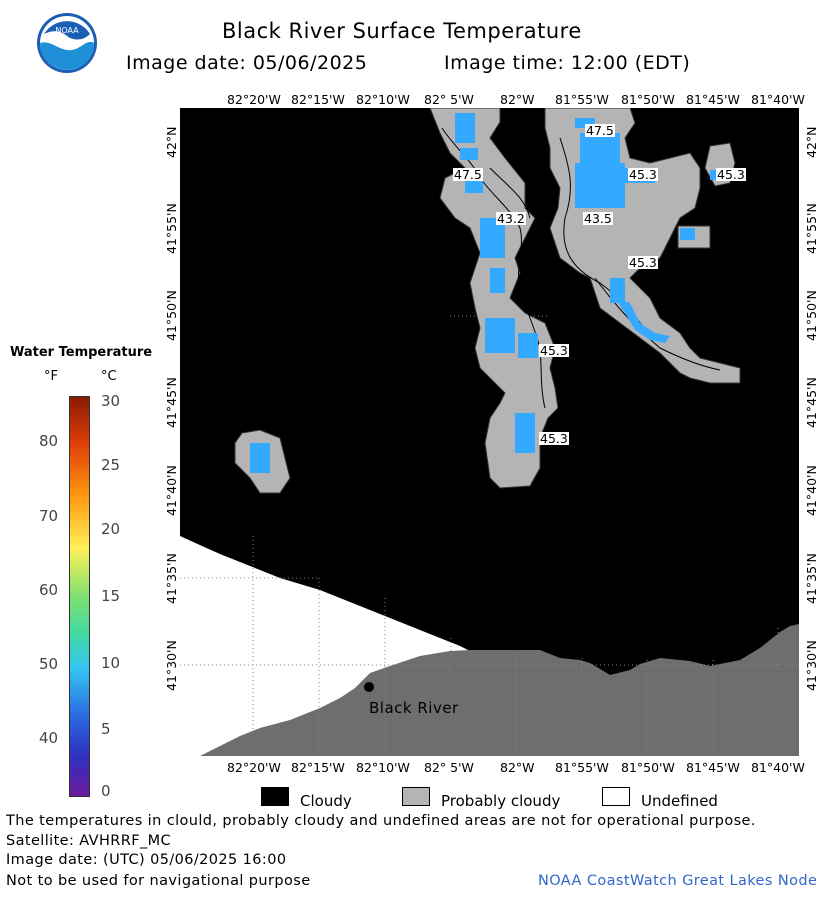 Image resolution: width=838 pixels, height=897 pixels. What do you see at coordinates (811, 665) in the screenshot?
I see `lat-tick-right: 41°30'N` at bounding box center [811, 665].